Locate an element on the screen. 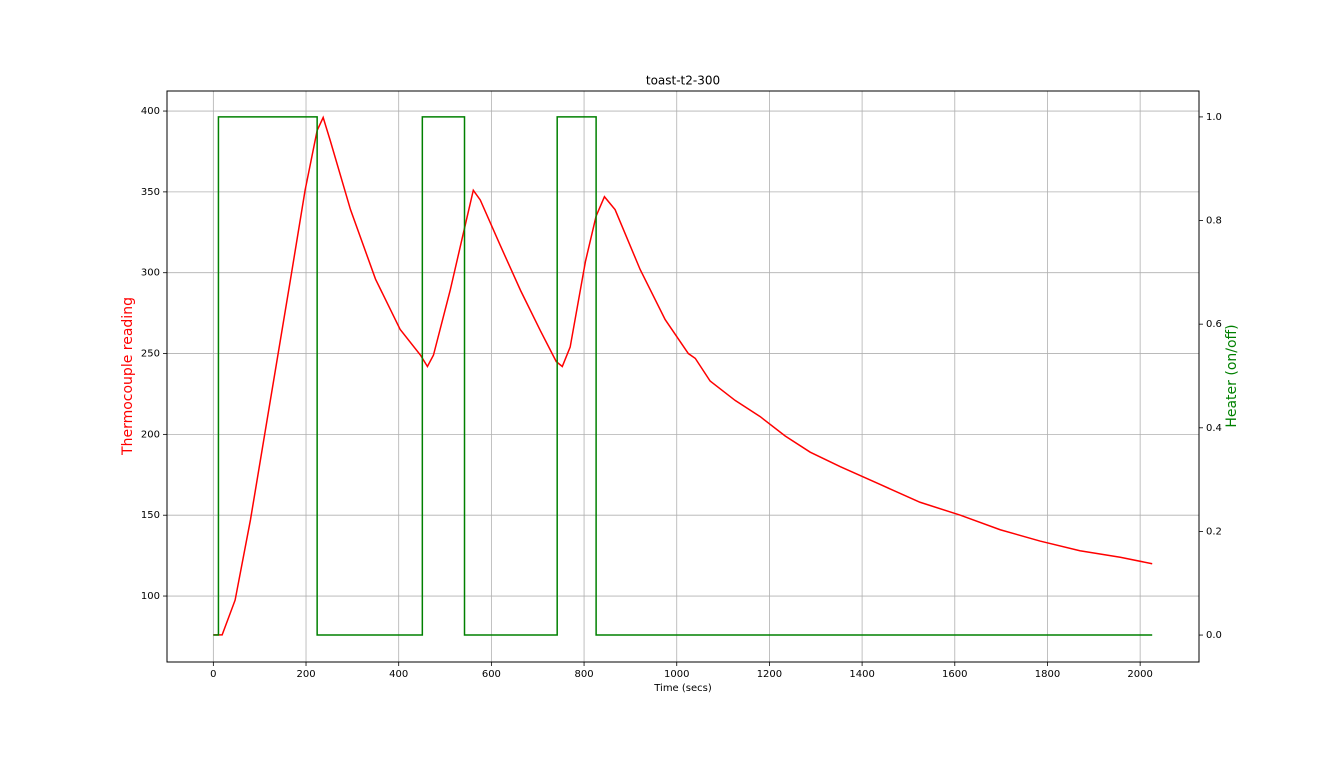  y-tick-label: 150 is located at coordinates (150, 515).